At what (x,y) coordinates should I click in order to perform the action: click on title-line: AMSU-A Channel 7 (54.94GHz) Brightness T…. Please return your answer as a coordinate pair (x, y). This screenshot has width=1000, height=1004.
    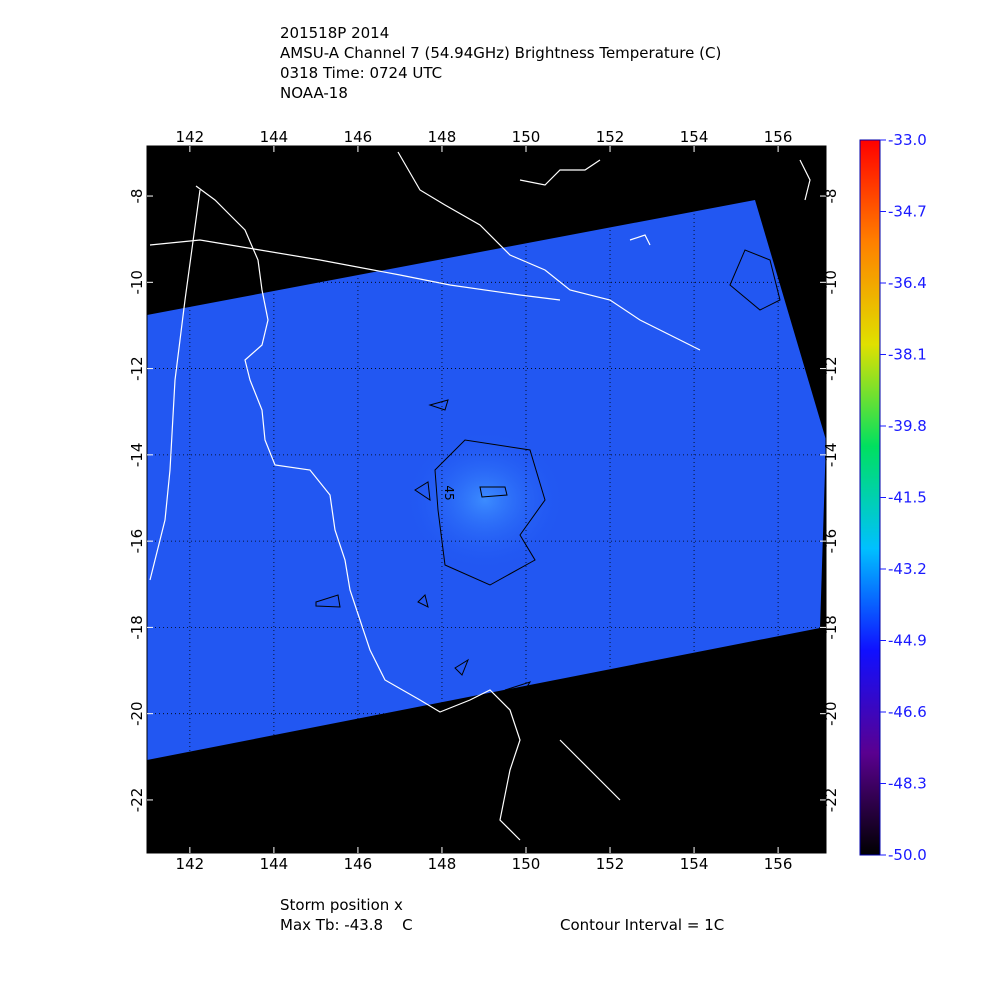
    Looking at the image, I should click on (500, 53).